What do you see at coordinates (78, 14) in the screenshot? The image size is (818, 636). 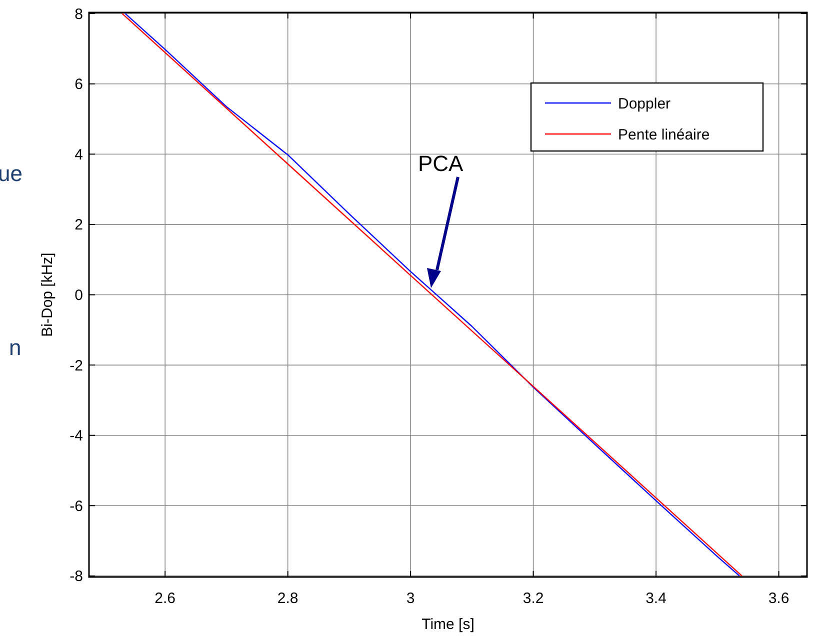 I see `y-tick-label: 8` at bounding box center [78, 14].